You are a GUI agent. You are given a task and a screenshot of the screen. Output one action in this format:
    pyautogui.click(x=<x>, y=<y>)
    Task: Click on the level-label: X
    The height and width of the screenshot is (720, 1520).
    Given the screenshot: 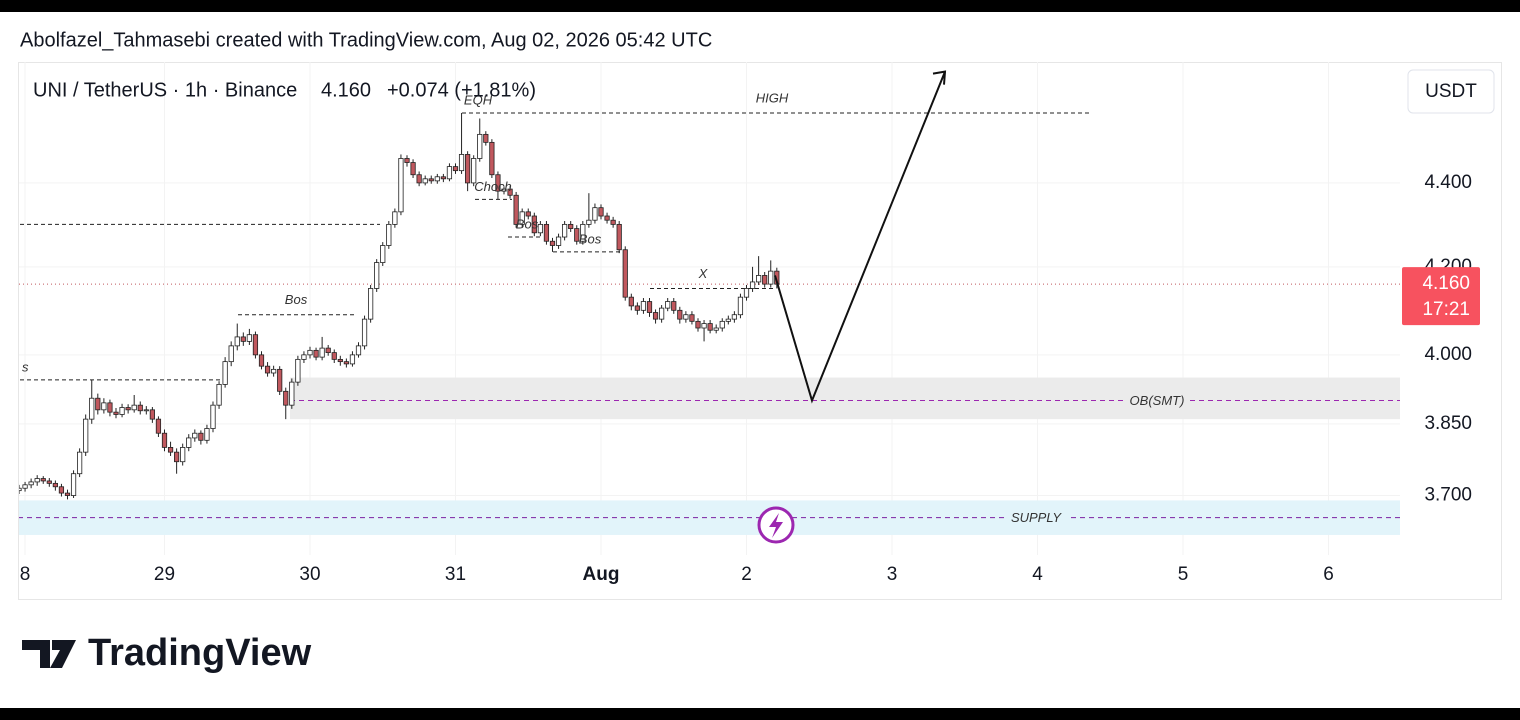 What is the action you would take?
    pyautogui.click(x=703, y=273)
    